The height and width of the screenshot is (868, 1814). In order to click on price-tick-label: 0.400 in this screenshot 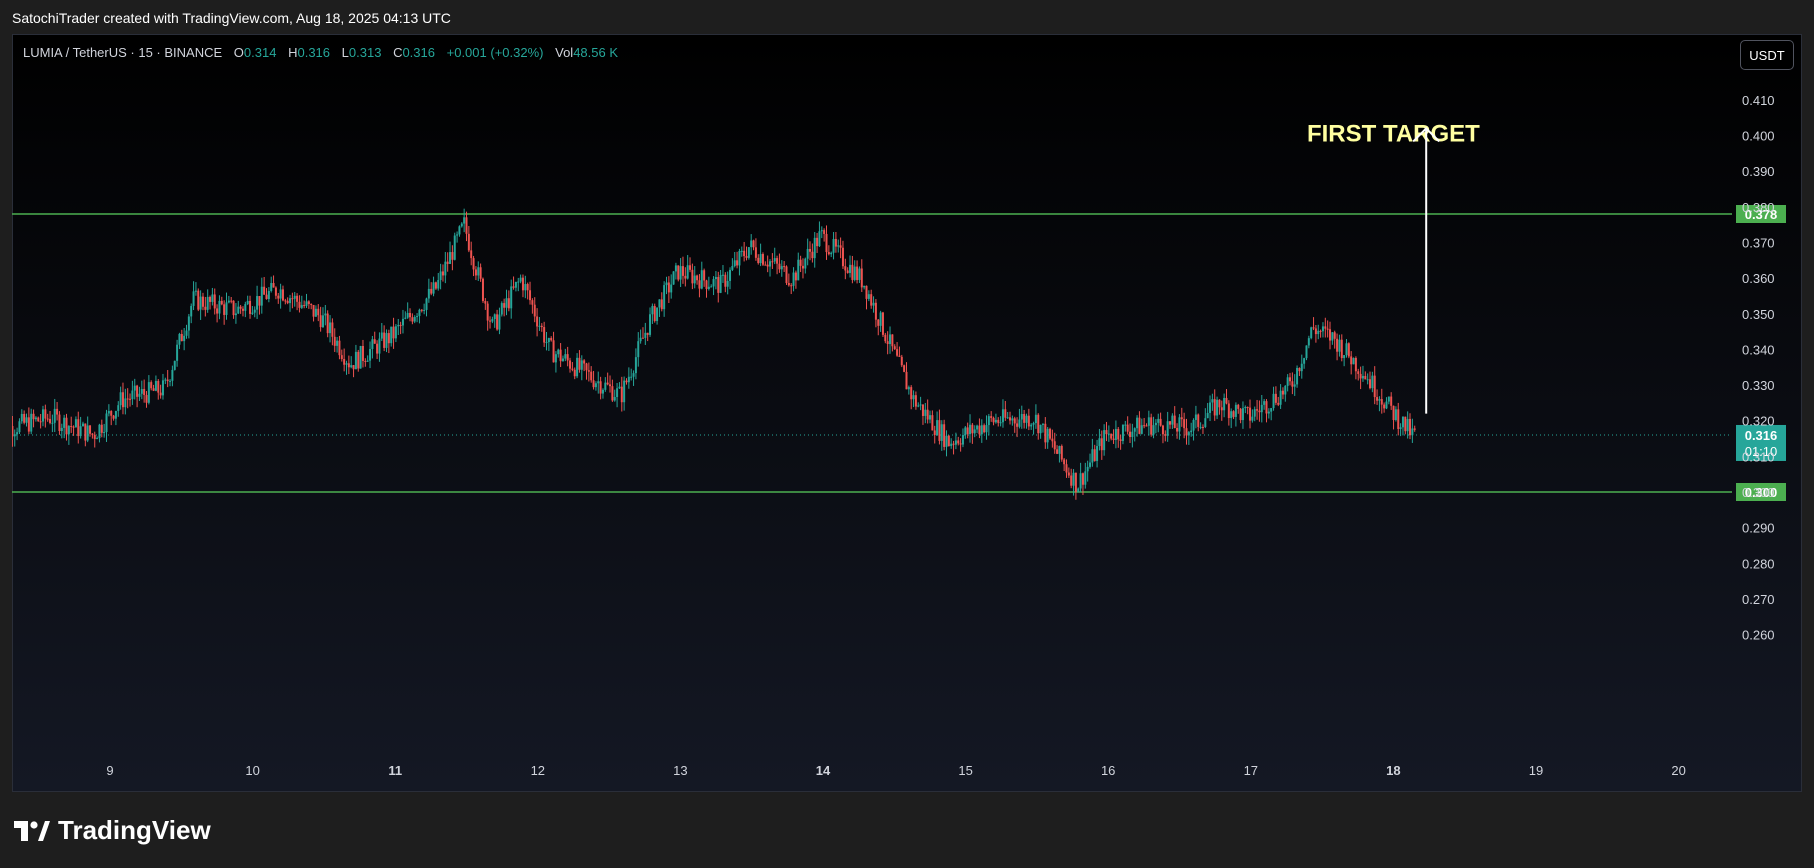, I will do `click(1758, 136)`.